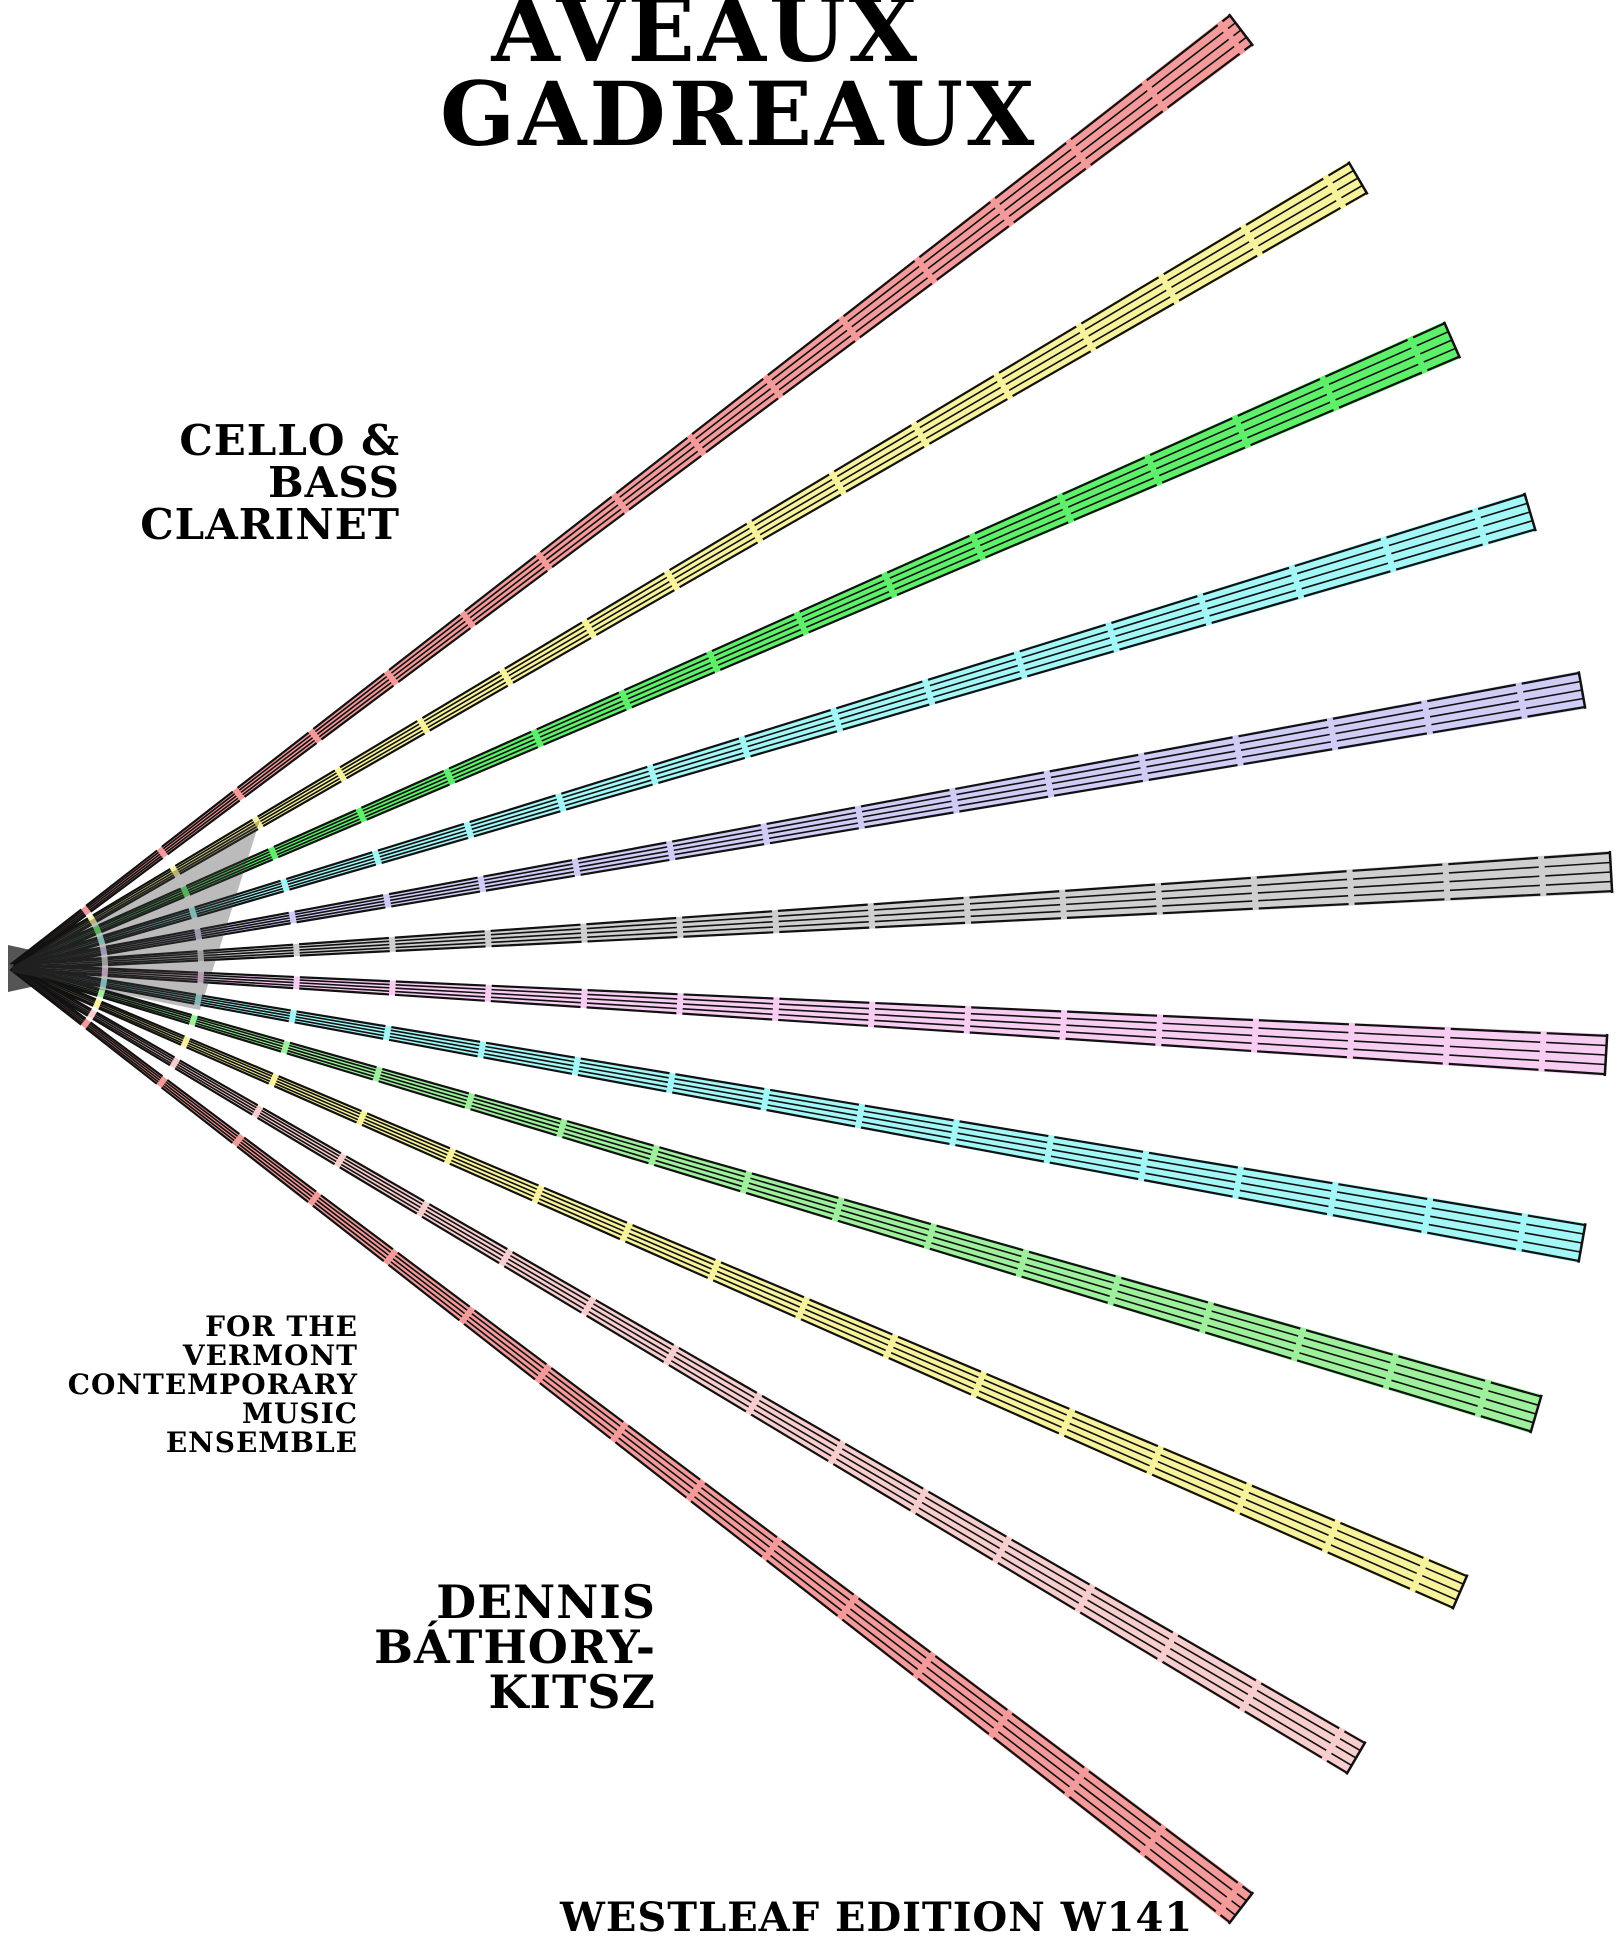  I want to click on dedication-line-4: Music, so click(299, 1413).